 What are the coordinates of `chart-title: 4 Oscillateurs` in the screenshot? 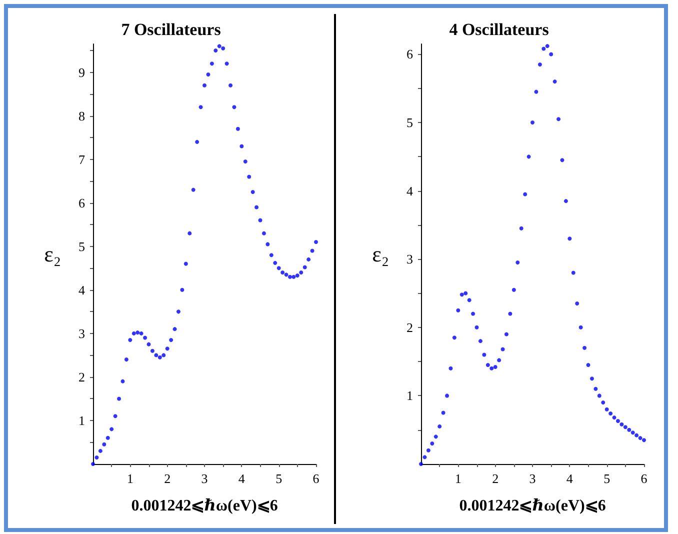 It's located at (499, 29).